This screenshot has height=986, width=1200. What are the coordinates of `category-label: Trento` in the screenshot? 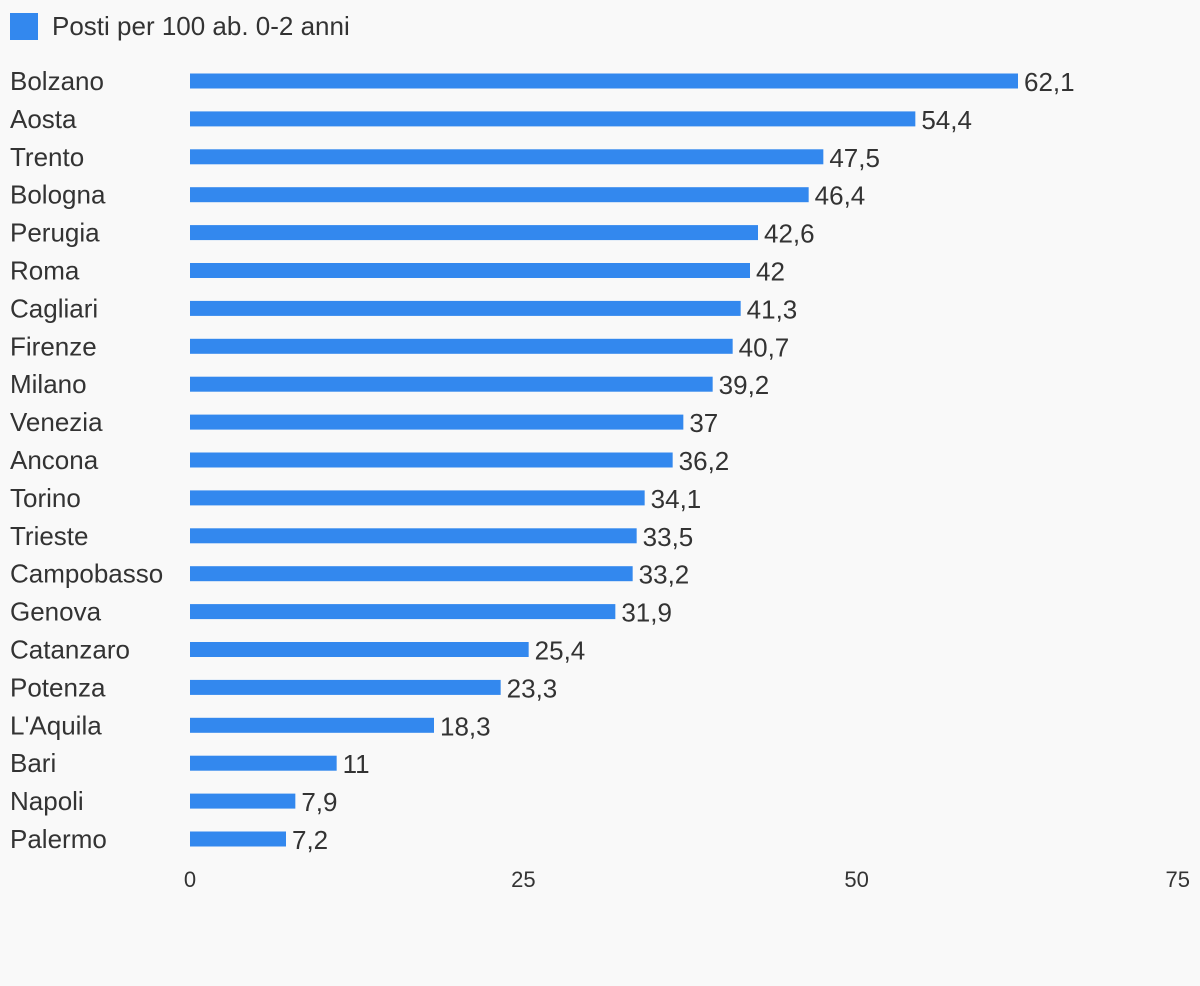 It's located at (47, 157).